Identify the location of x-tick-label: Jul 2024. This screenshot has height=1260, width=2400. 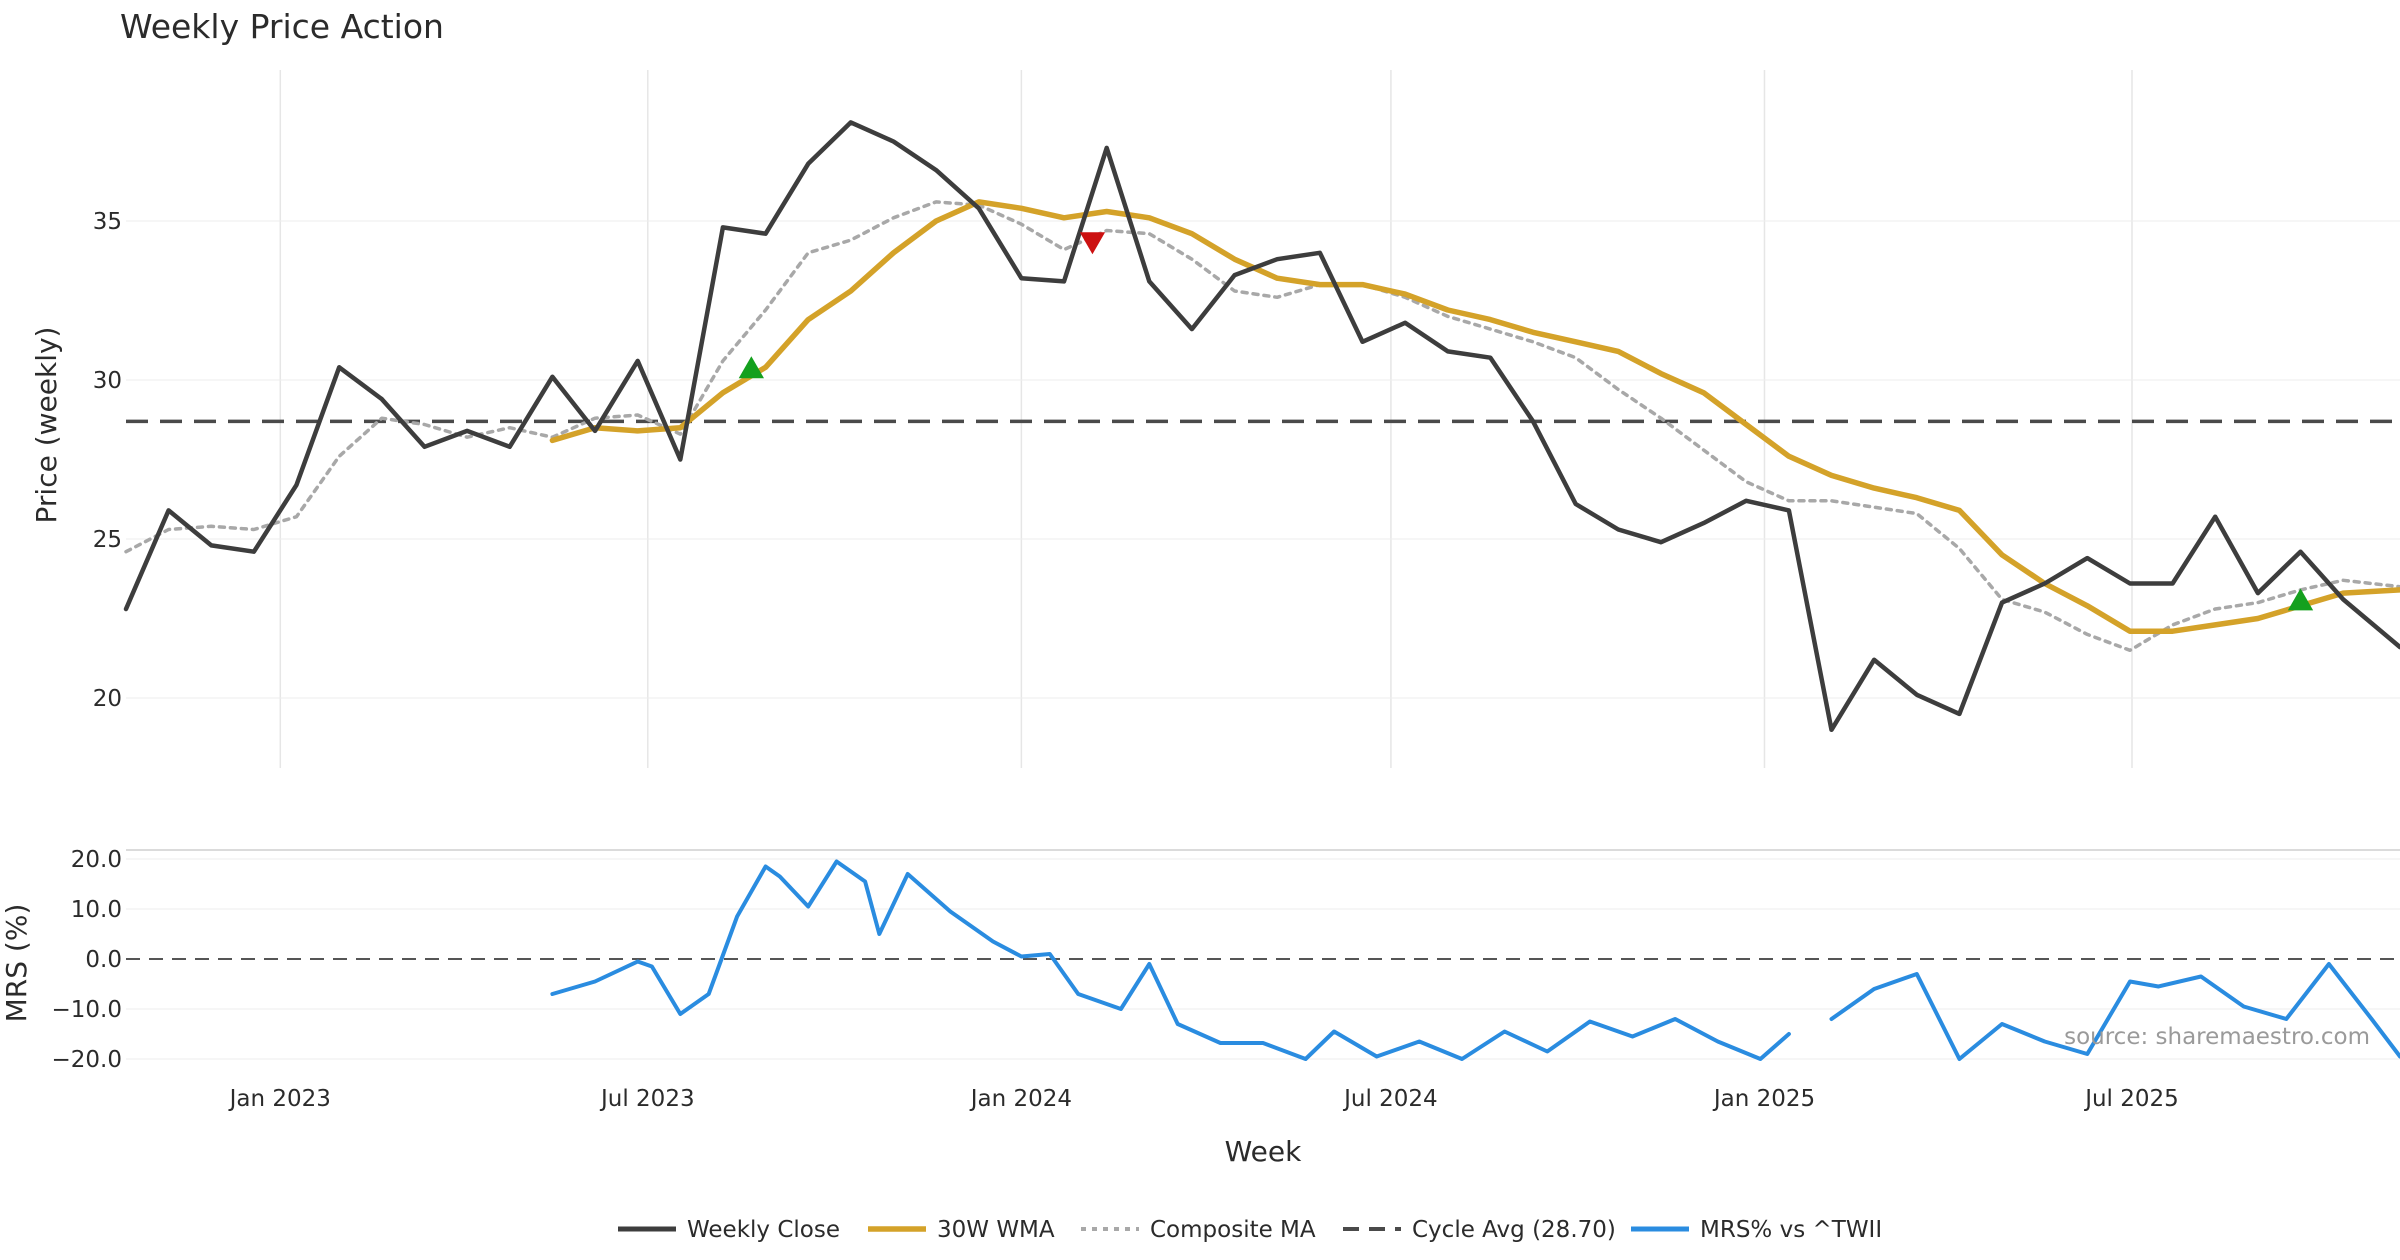
(1390, 1099).